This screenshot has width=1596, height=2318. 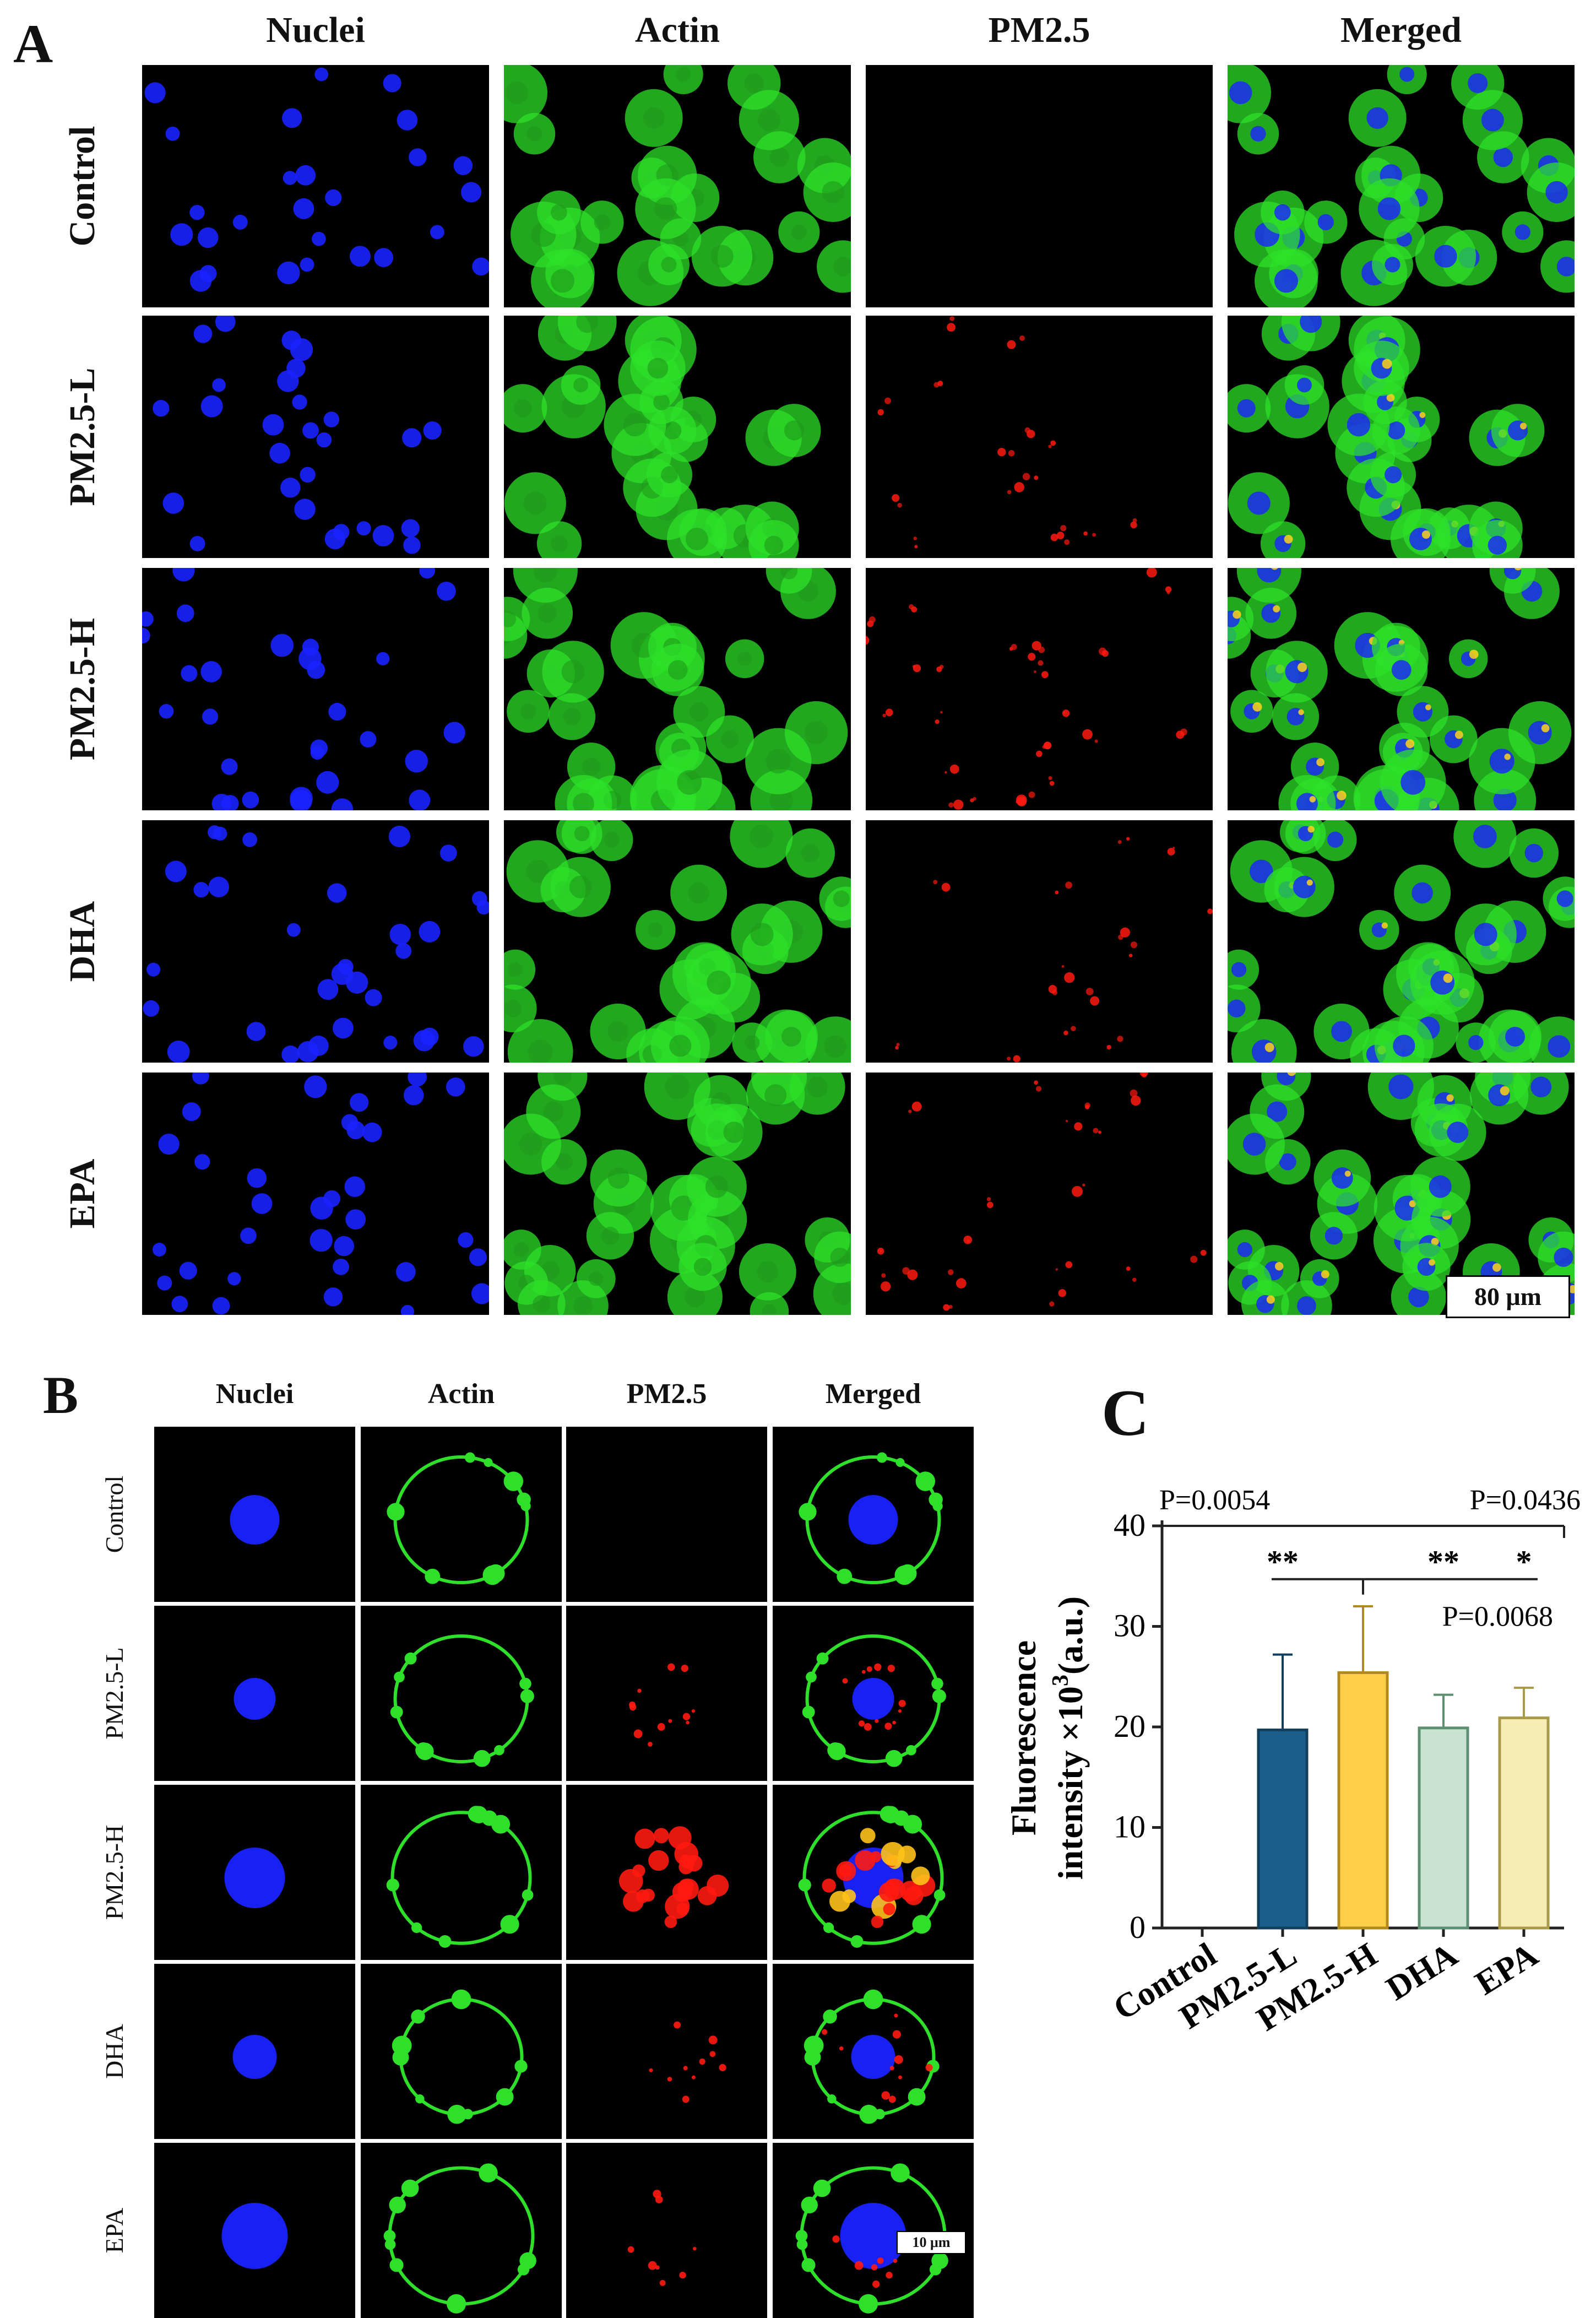 What do you see at coordinates (60, 1395) in the screenshot?
I see `panel-b-label: B` at bounding box center [60, 1395].